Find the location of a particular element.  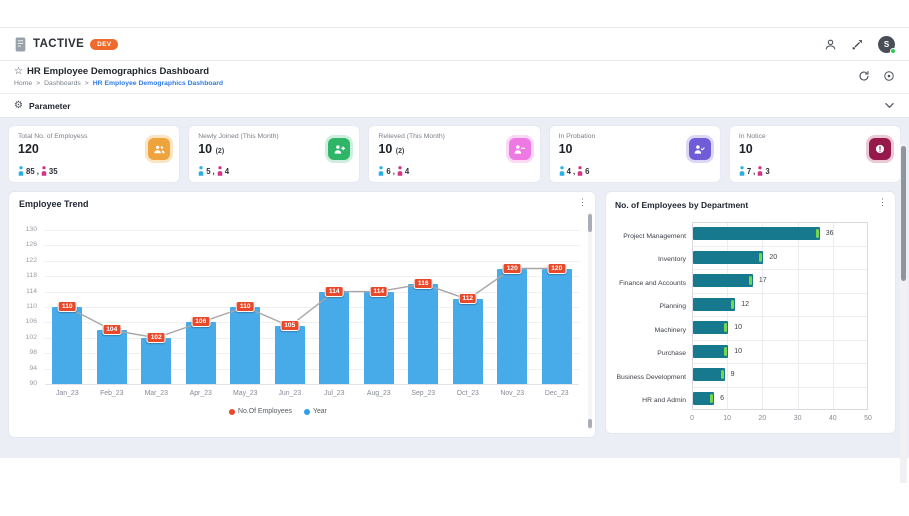

y-axis-tick: 118 is located at coordinates (31, 276).